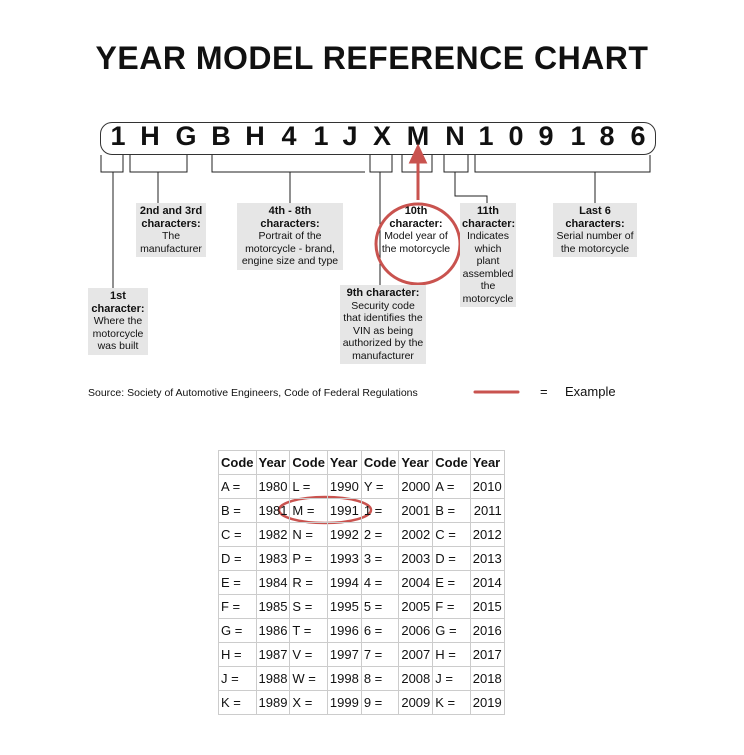 This screenshot has height=755, width=744. I want to click on label-description: Where the motorcycle was built, so click(118, 333).